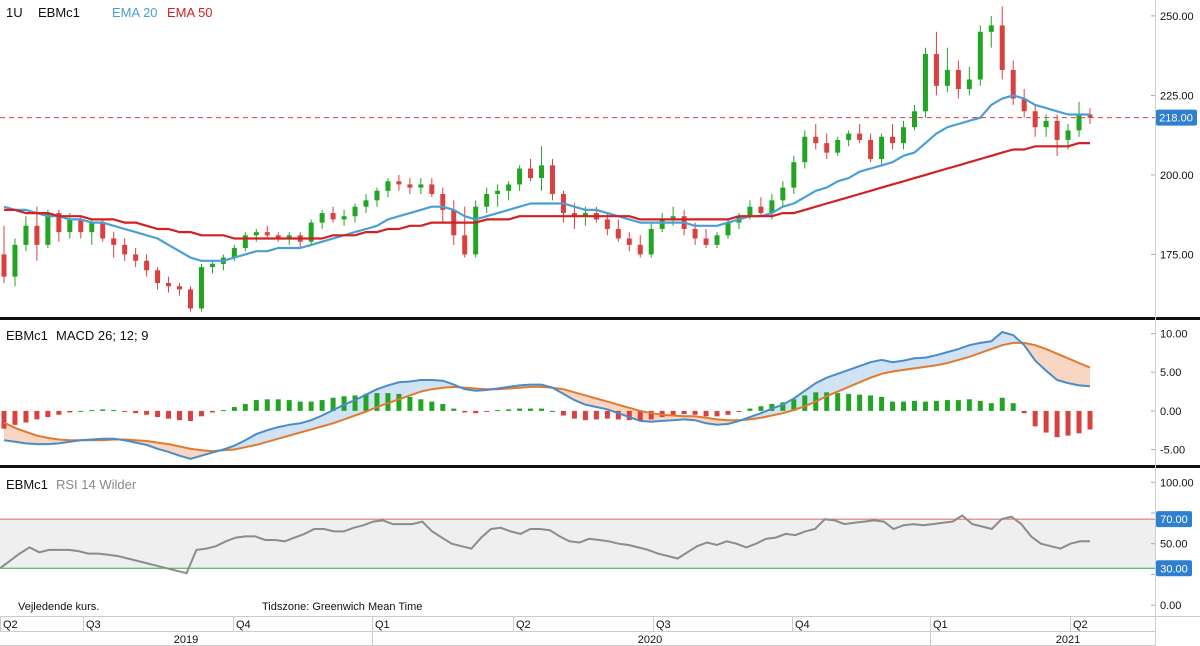 The image size is (1200, 646). I want to click on rsi-upper-tag-label: 70.00, so click(1174, 520).